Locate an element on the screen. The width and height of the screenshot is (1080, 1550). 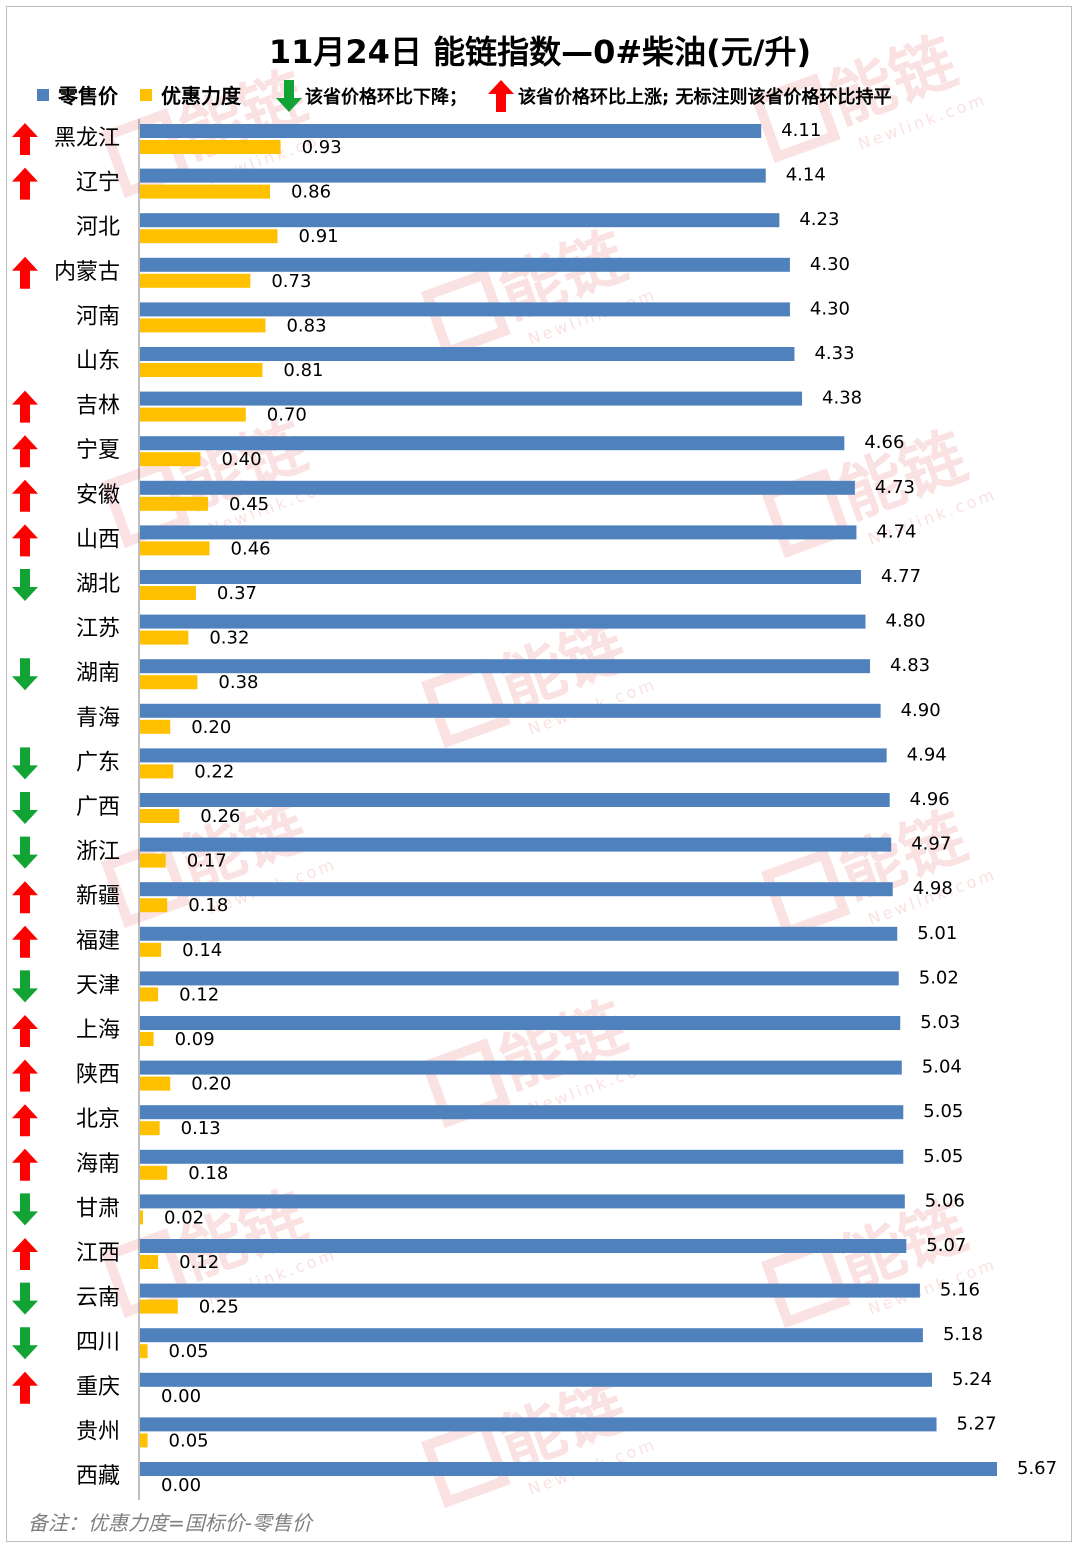
data-label-discount: 0.91 is located at coordinates (319, 236).